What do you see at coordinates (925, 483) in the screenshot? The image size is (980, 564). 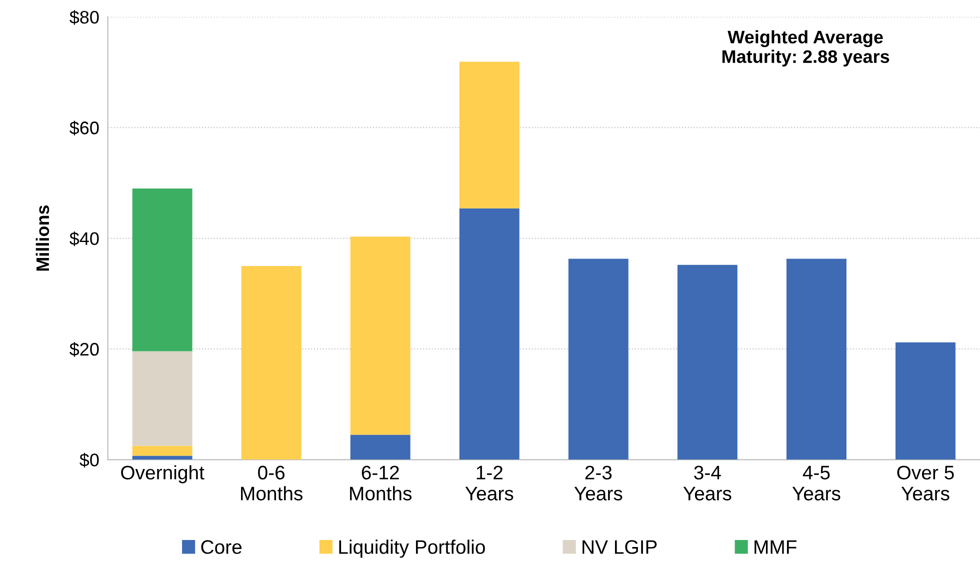 I see `x-tick-label: Over 5 Years` at bounding box center [925, 483].